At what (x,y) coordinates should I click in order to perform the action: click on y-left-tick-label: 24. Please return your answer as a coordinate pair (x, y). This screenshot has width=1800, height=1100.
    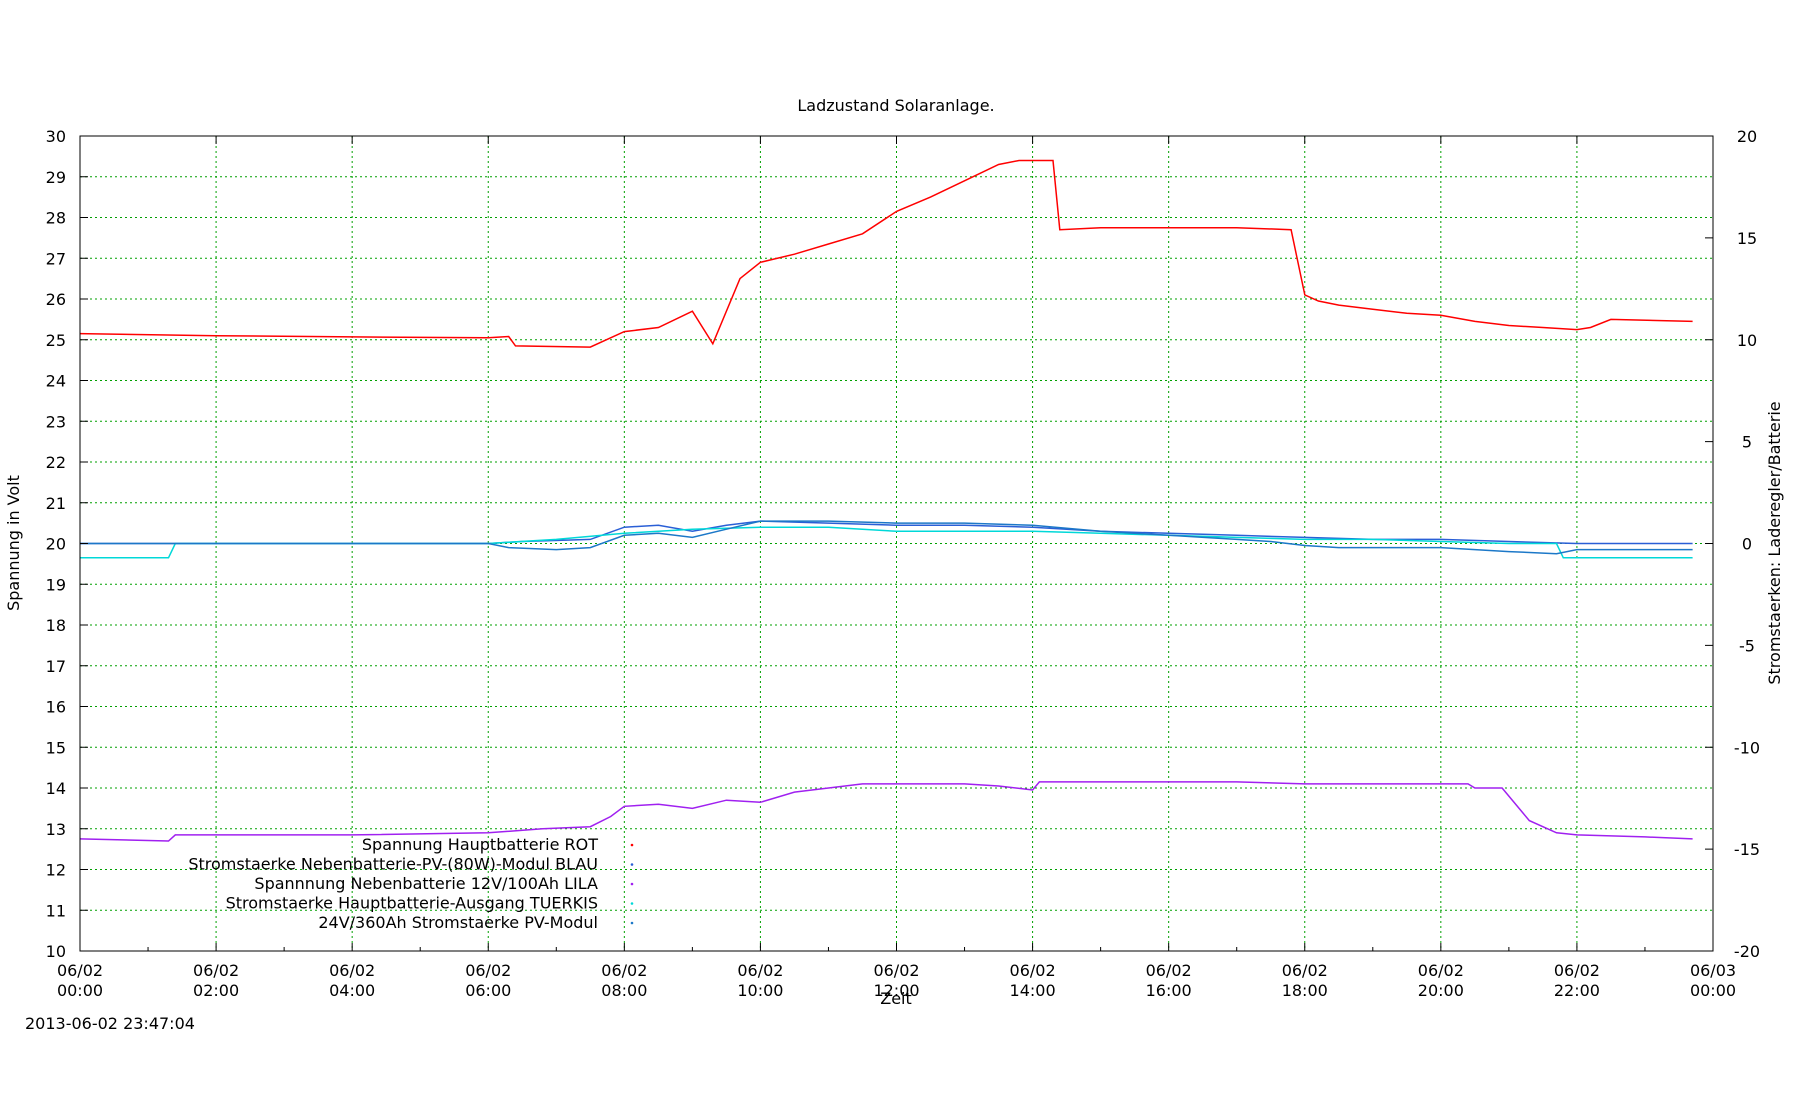
    Looking at the image, I should click on (56, 381).